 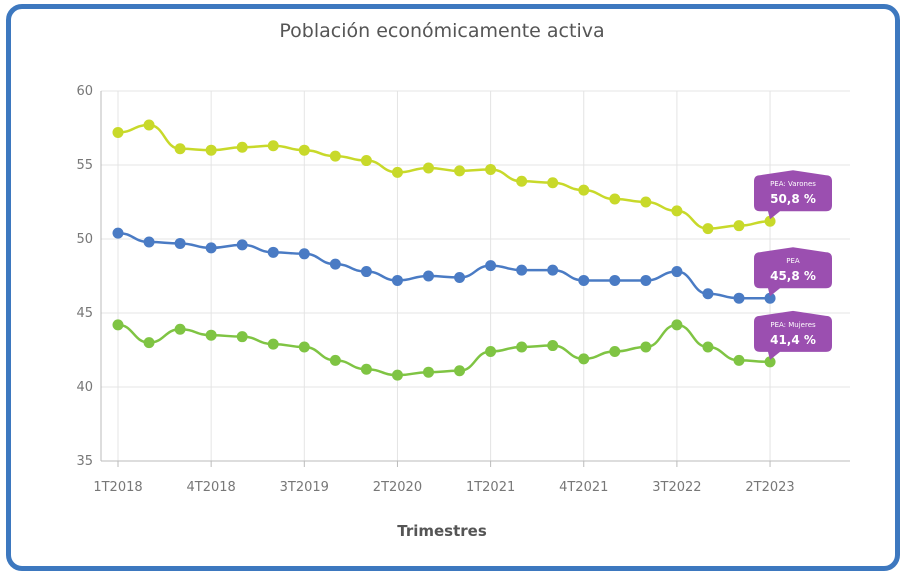 What do you see at coordinates (211, 487) in the screenshot?
I see `x-tick-label: 4T2018` at bounding box center [211, 487].